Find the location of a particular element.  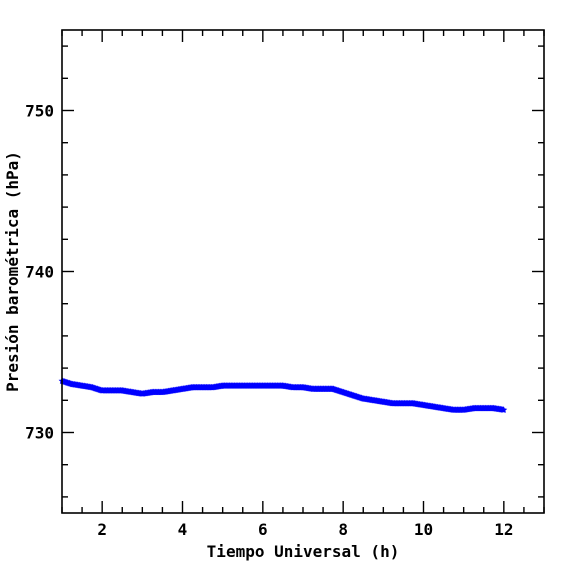

data-point is located at coordinates (504, 409).